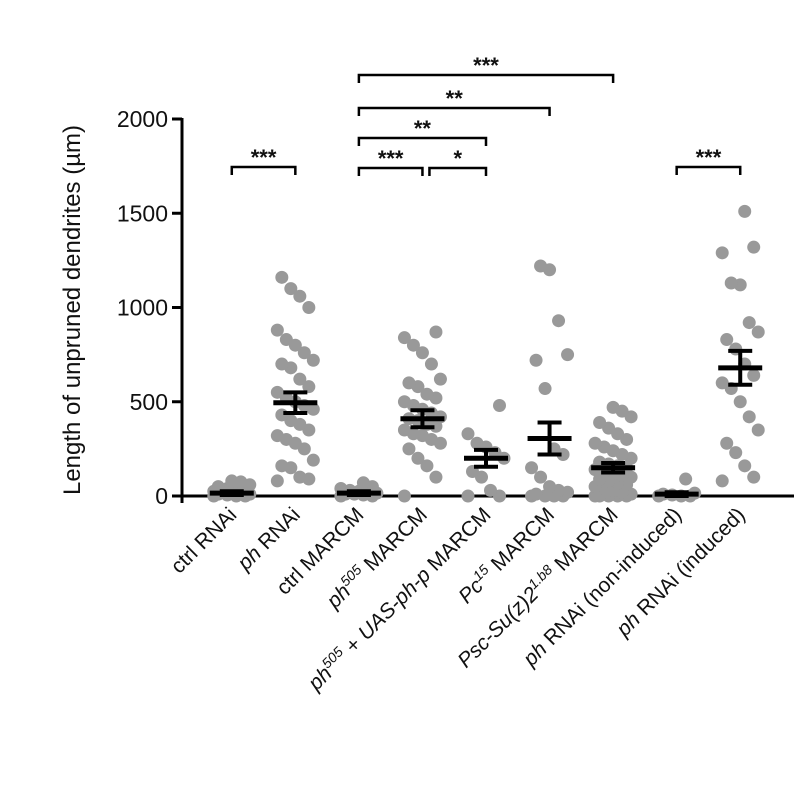  What do you see at coordinates (142, 213) in the screenshot?
I see `y-tick-label: 1500` at bounding box center [142, 213].